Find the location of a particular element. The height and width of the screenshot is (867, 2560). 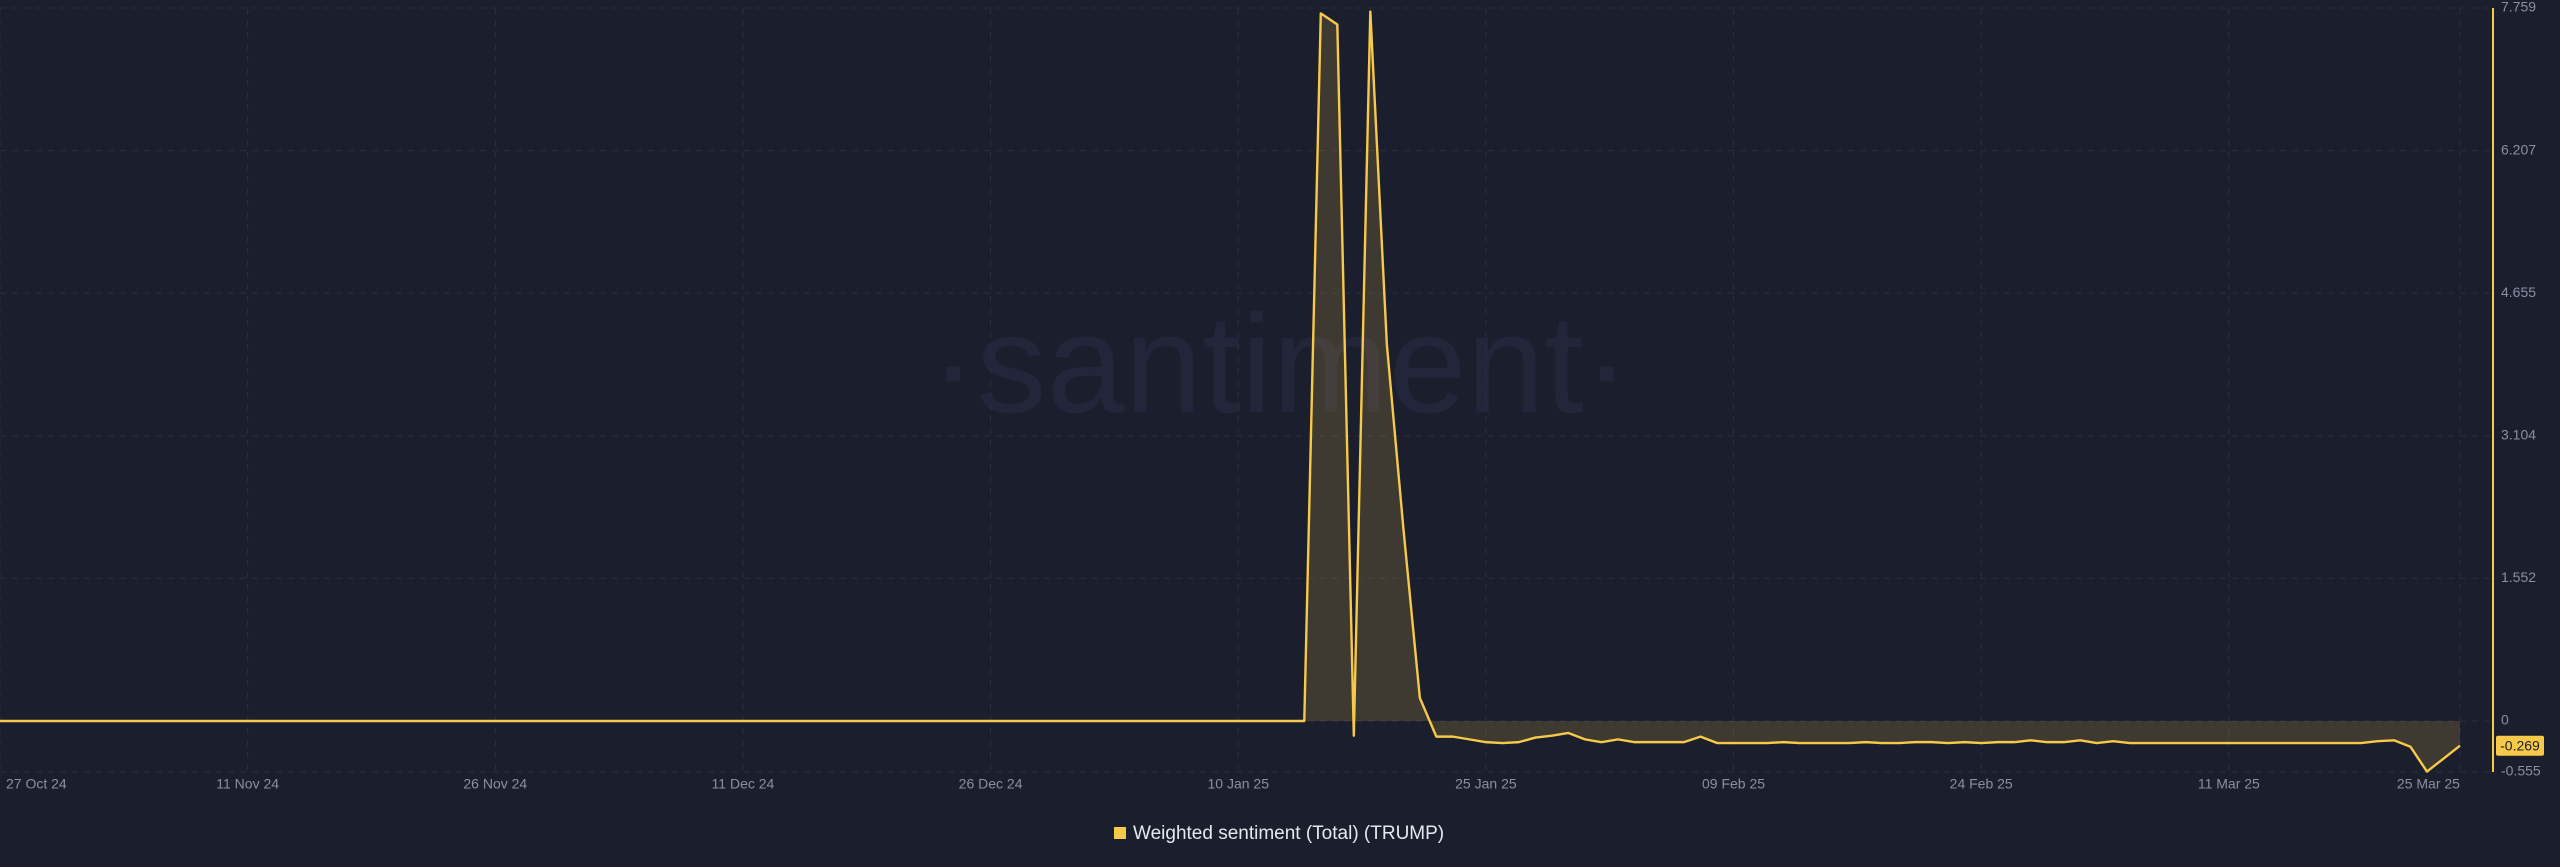

x-tick-label: 11 Nov 24 is located at coordinates (247, 784).